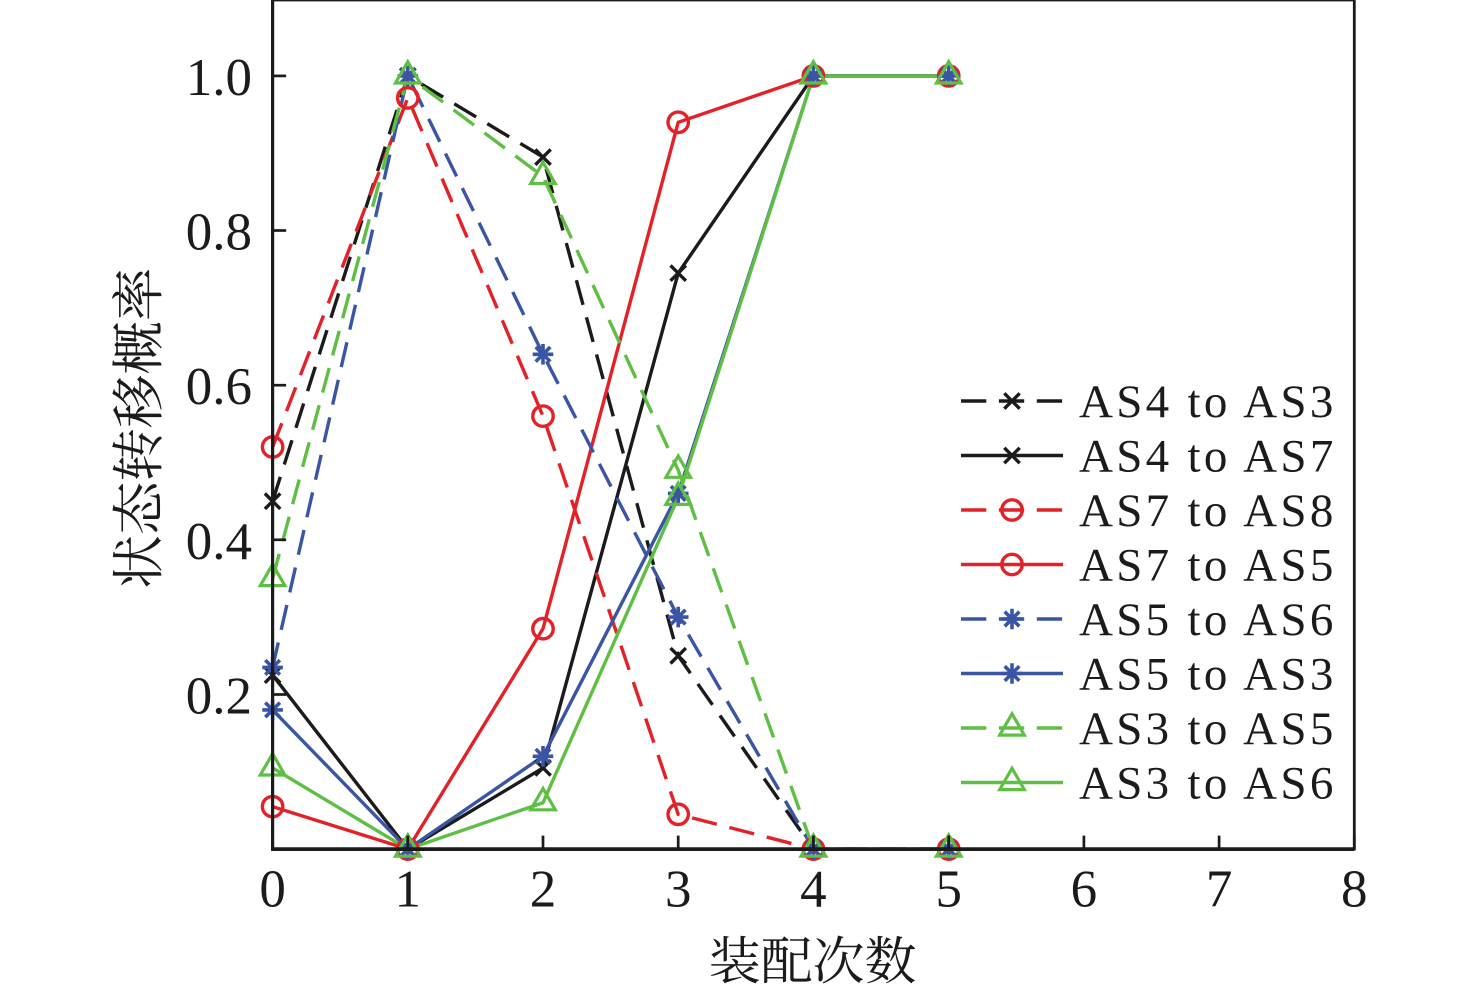 The image size is (1476, 993). I want to click on svg-text: 1.0, so click(219, 78).